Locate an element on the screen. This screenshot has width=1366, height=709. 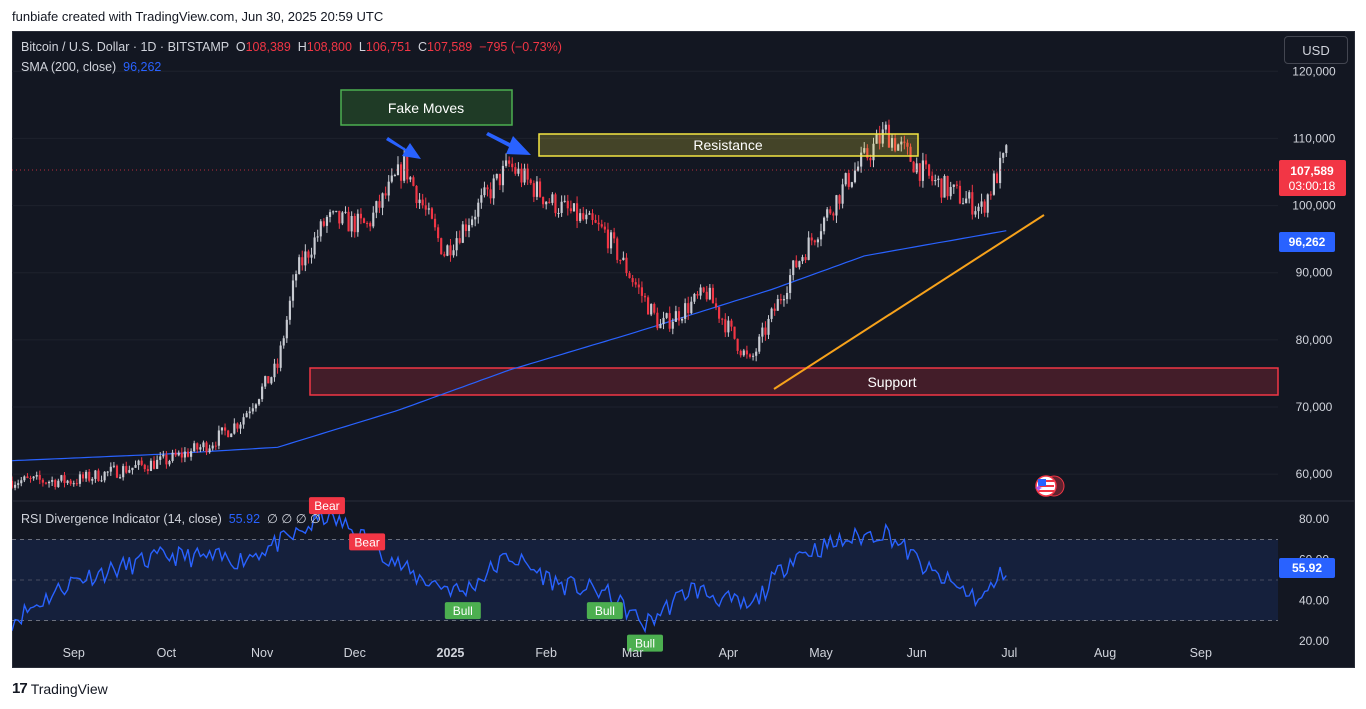
fake-moves-annotation: Fake Moves is located at coordinates (435, 124).